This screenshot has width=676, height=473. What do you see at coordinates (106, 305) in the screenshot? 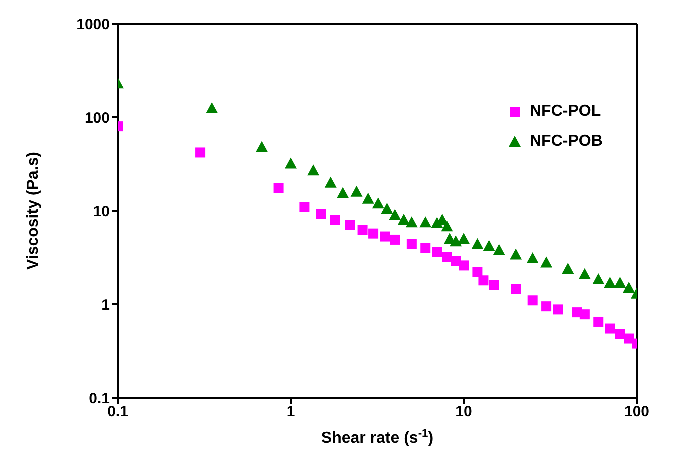
I see `y-tick-label: 1` at bounding box center [106, 305].